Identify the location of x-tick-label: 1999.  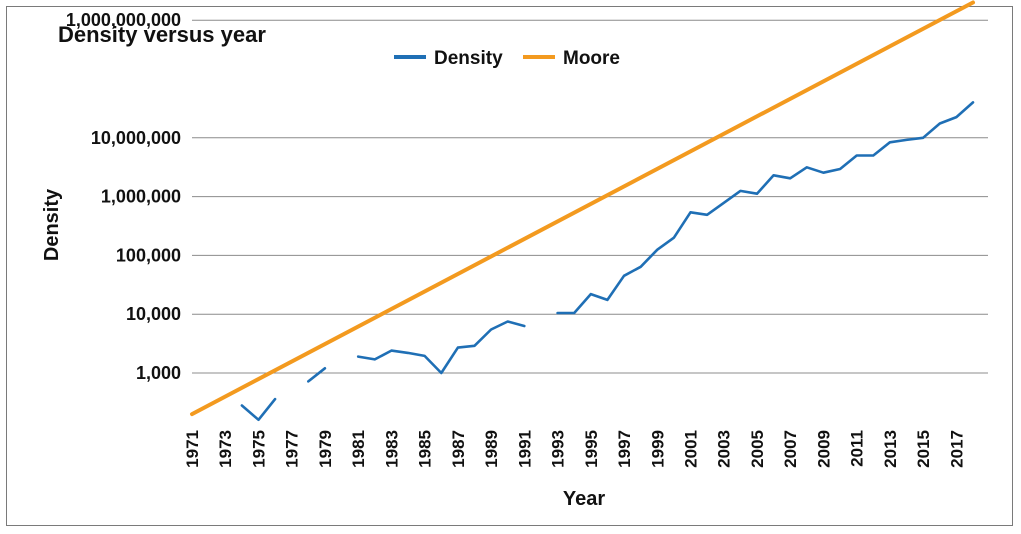
(657, 449).